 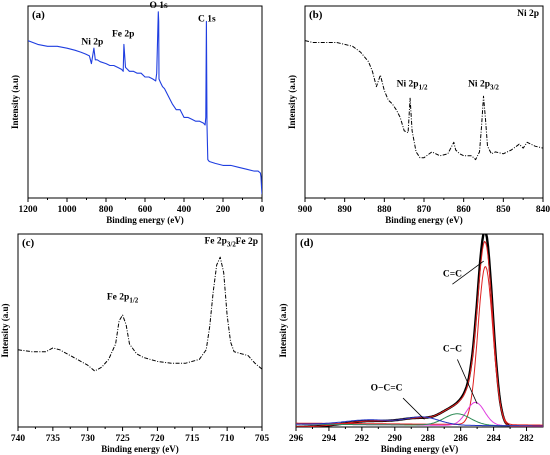 What do you see at coordinates (67, 210) in the screenshot?
I see `x-tick-label: 1000` at bounding box center [67, 210].